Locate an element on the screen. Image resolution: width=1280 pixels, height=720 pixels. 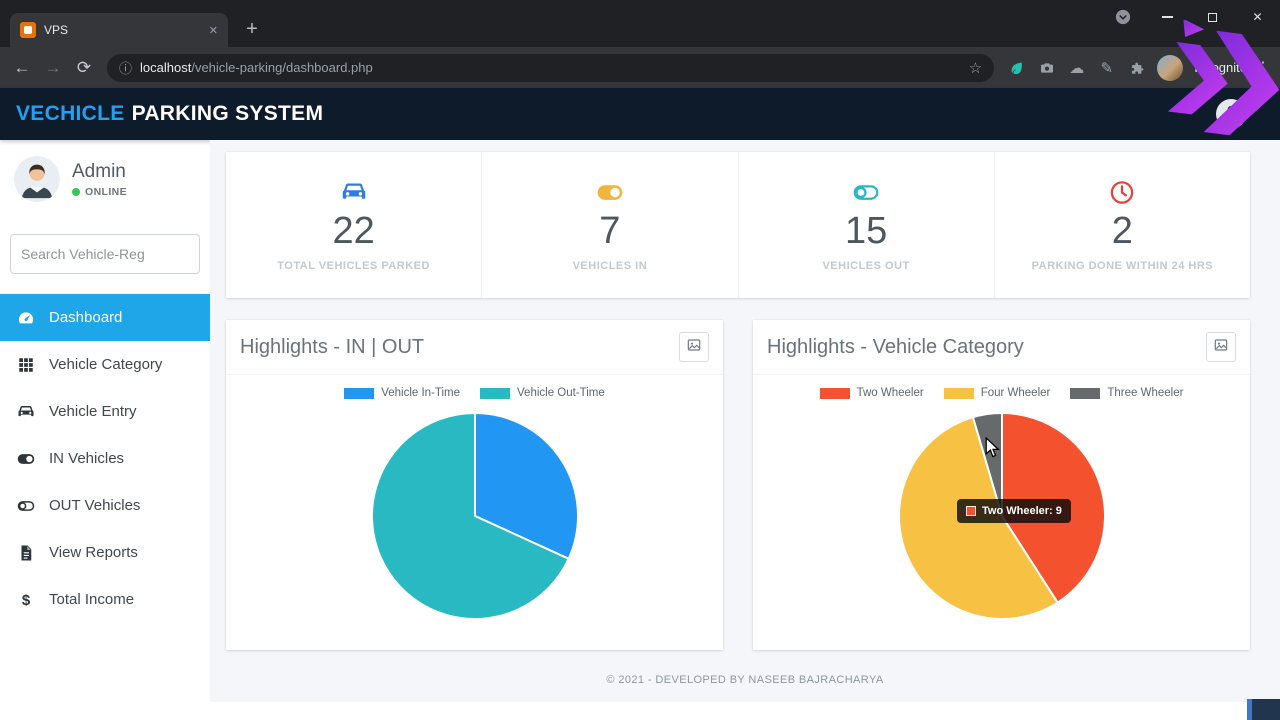
legend-label: Three Wheeler is located at coordinates (1145, 393).